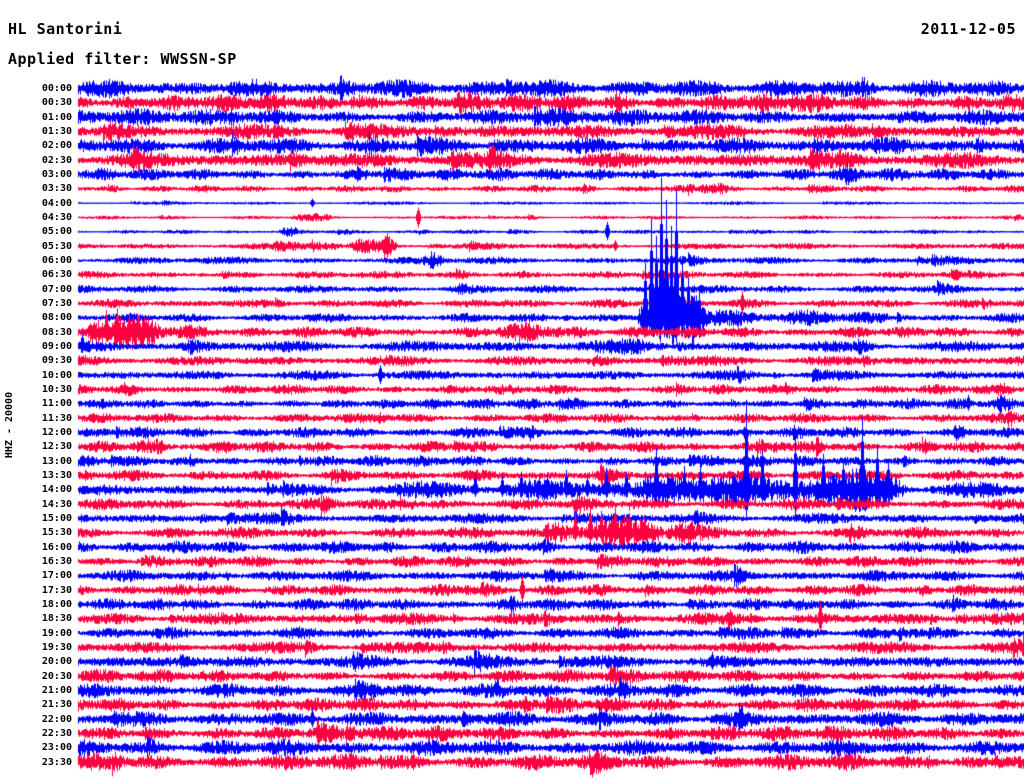  I want to click on time-label: 14:00, so click(56, 490).